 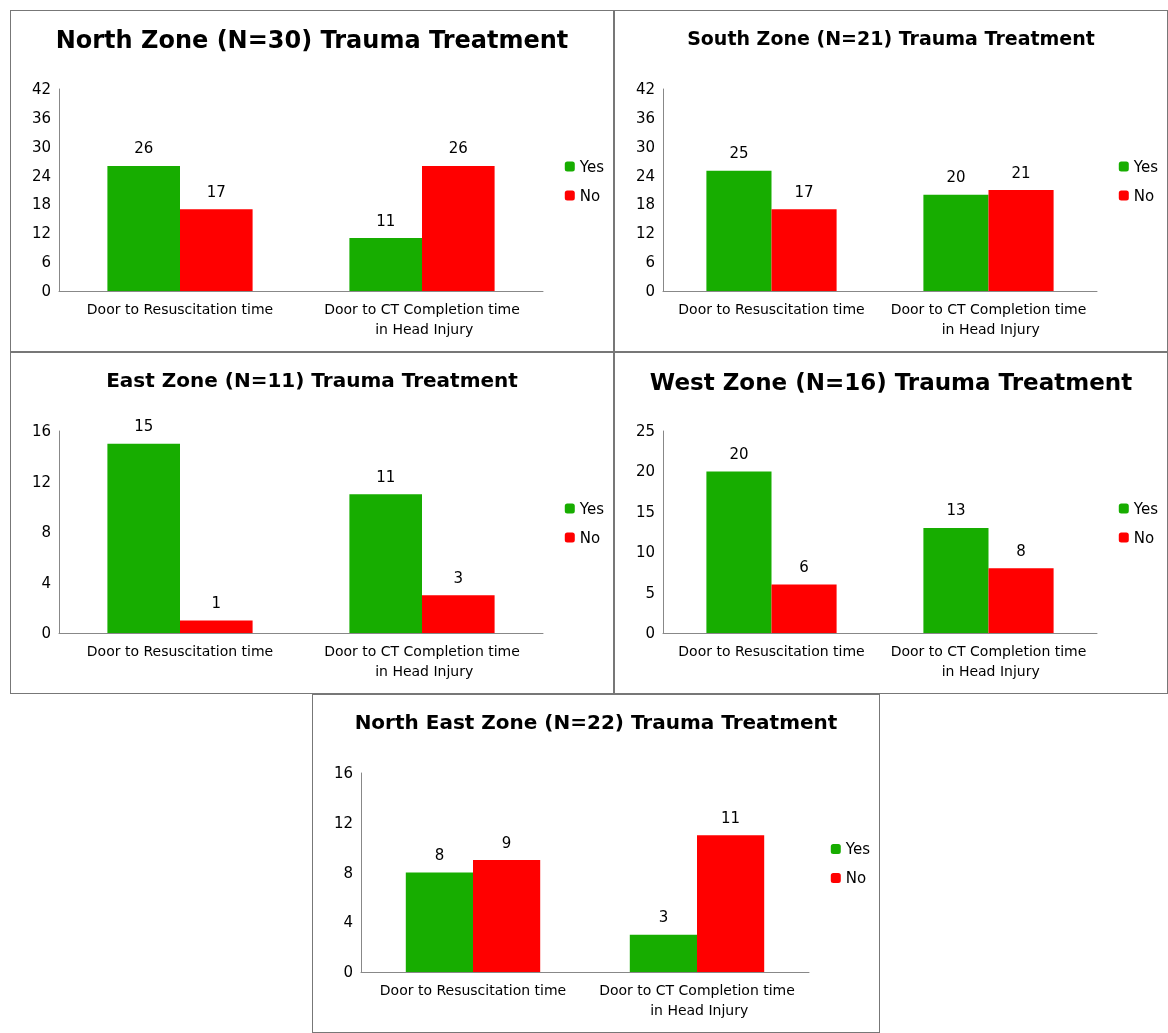 I want to click on data-label: 6, so click(x=804, y=567).